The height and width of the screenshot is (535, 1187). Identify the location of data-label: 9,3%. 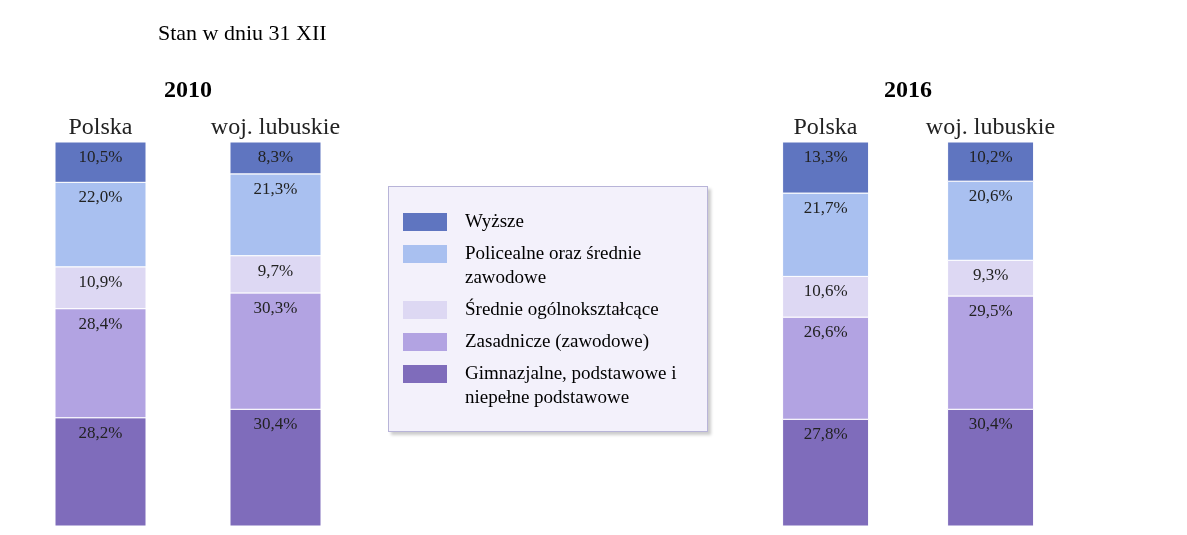
(990, 275).